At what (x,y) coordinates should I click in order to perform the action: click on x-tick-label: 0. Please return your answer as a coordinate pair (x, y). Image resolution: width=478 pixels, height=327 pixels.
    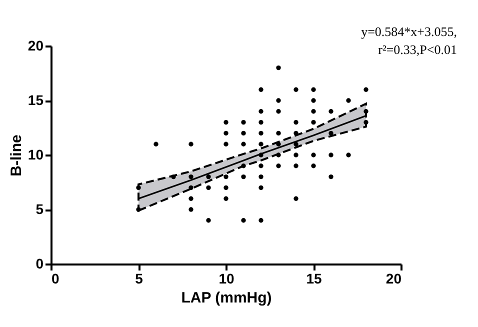
    Looking at the image, I should click on (56, 278).